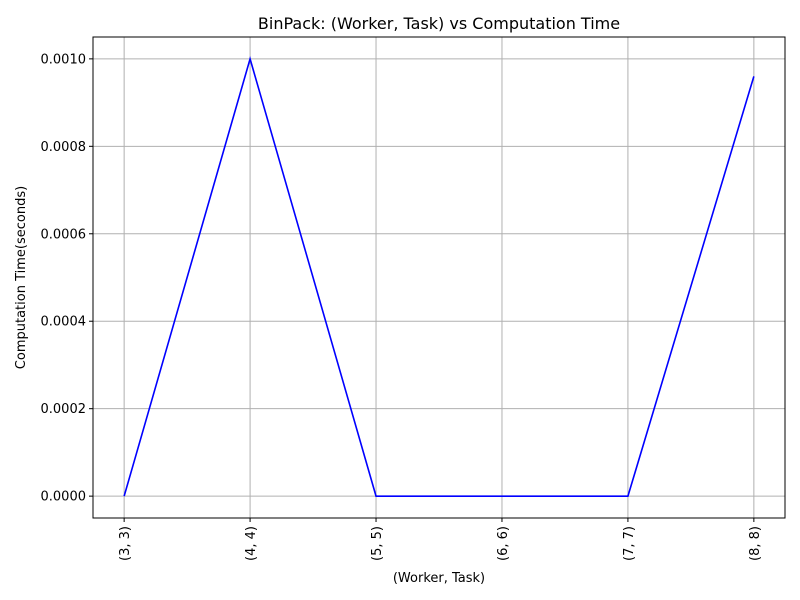 This screenshot has height=600, width=800. Describe the element at coordinates (439, 578) in the screenshot. I see `x-axis-label: (Worker, Task)` at that location.